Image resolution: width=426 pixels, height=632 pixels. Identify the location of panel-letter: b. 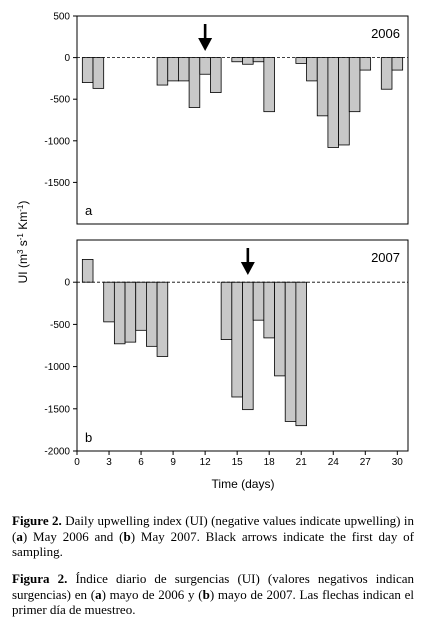
(88, 437).